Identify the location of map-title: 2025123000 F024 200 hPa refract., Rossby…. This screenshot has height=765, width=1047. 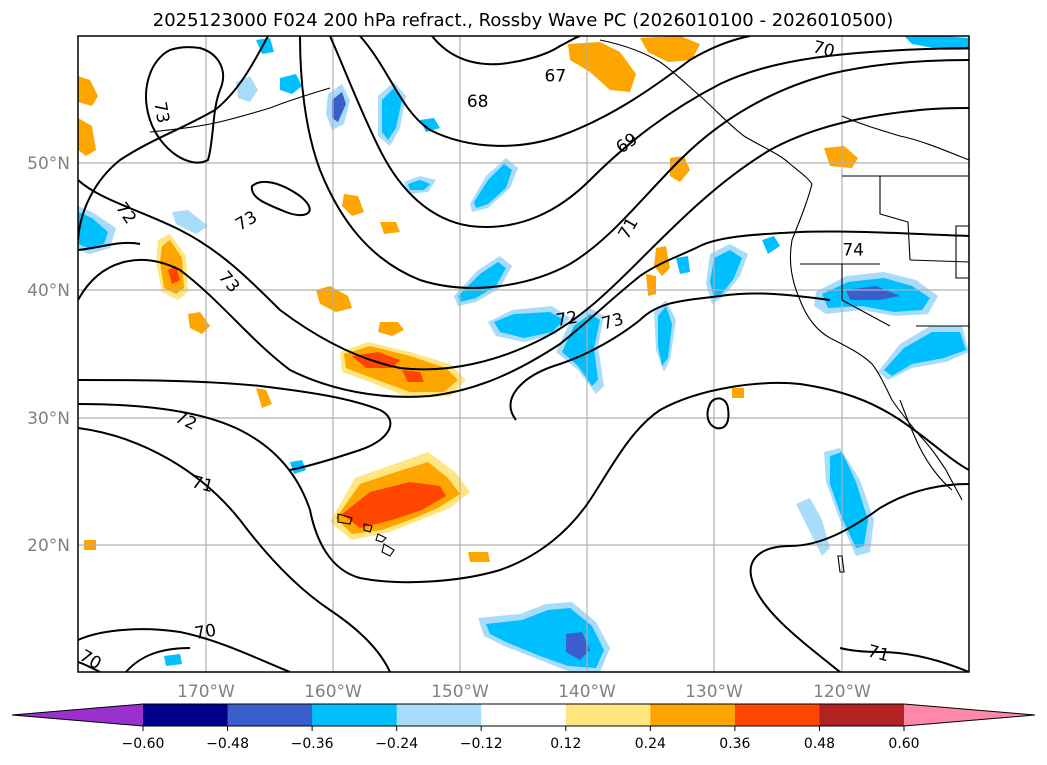
(523, 20).